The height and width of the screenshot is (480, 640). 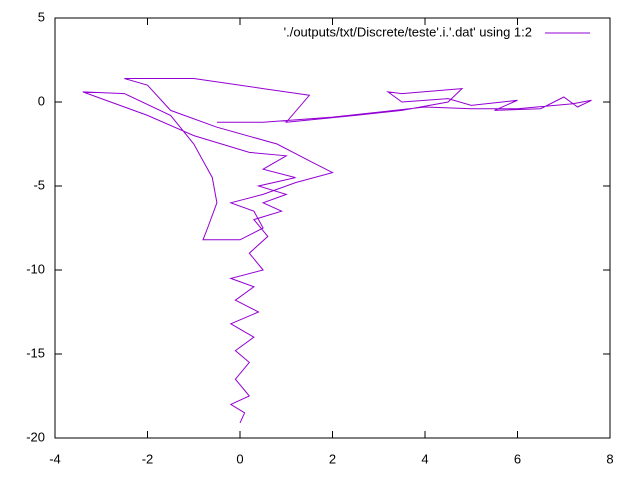 I want to click on y-tick-label: -10, so click(x=35, y=268).